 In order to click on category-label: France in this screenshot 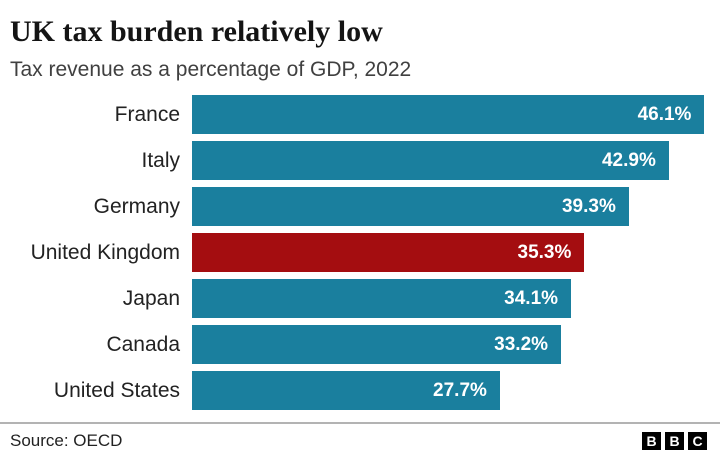, I will do `click(147, 114)`.